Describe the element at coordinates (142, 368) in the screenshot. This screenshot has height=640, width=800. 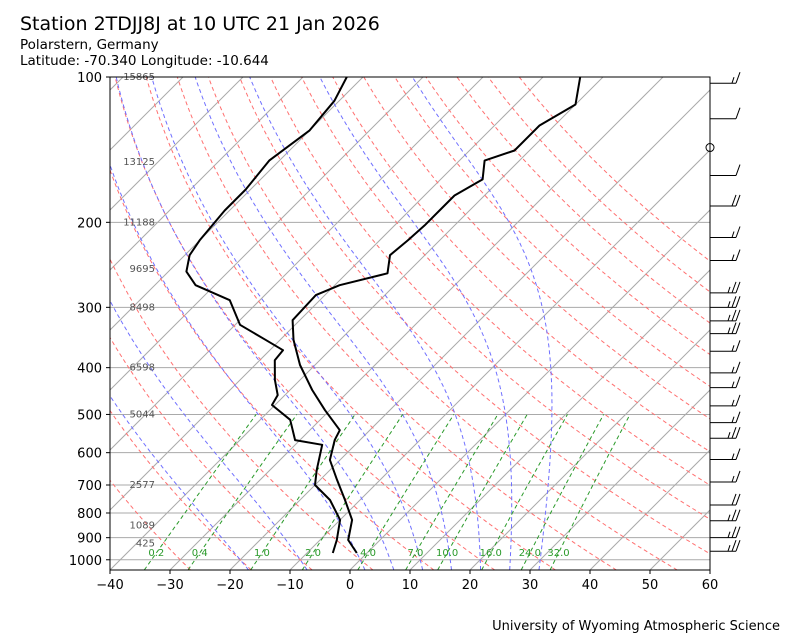
I see `height-label: 6598` at that location.